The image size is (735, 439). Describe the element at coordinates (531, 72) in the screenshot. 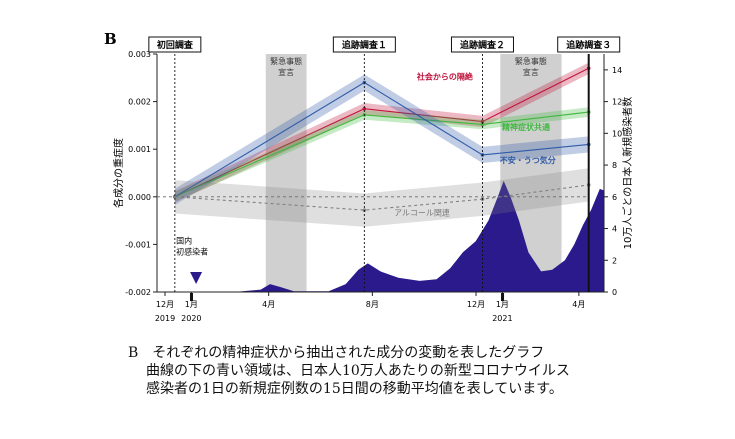

I see `emergency-label-2: 宣言` at that location.